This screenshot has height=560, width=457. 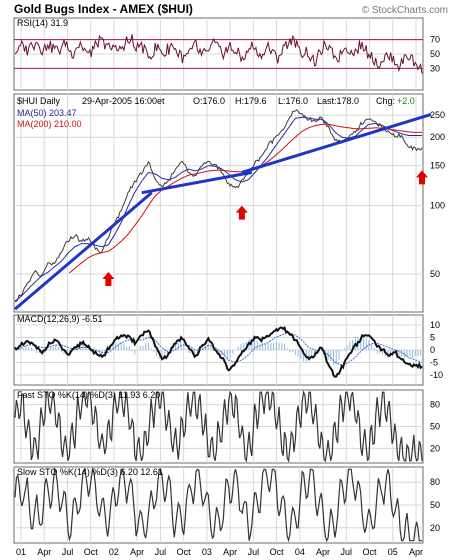 I want to click on rsi-tick-label: 30, so click(x=435, y=68).